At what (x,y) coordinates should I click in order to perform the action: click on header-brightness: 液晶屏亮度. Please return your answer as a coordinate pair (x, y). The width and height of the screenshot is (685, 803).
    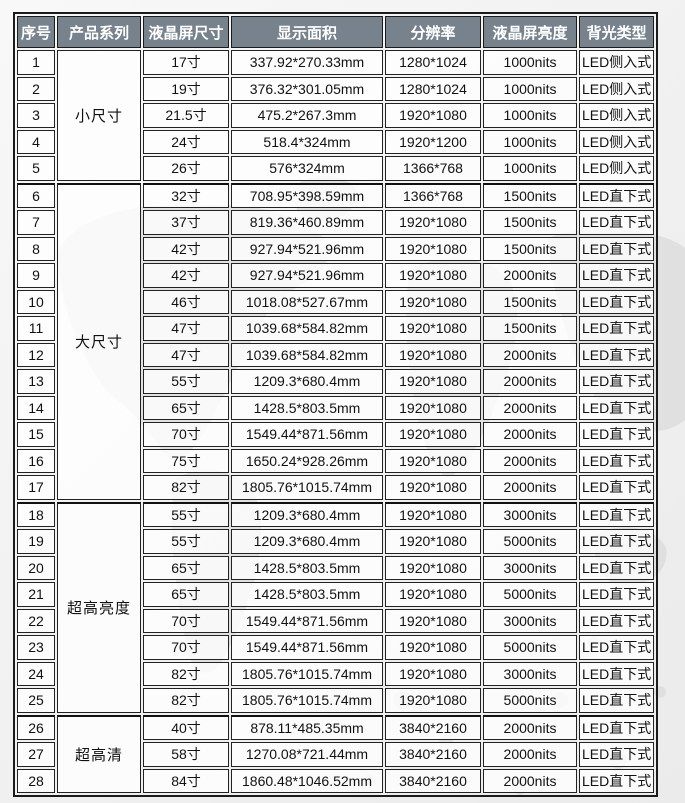
    Looking at the image, I should click on (530, 32).